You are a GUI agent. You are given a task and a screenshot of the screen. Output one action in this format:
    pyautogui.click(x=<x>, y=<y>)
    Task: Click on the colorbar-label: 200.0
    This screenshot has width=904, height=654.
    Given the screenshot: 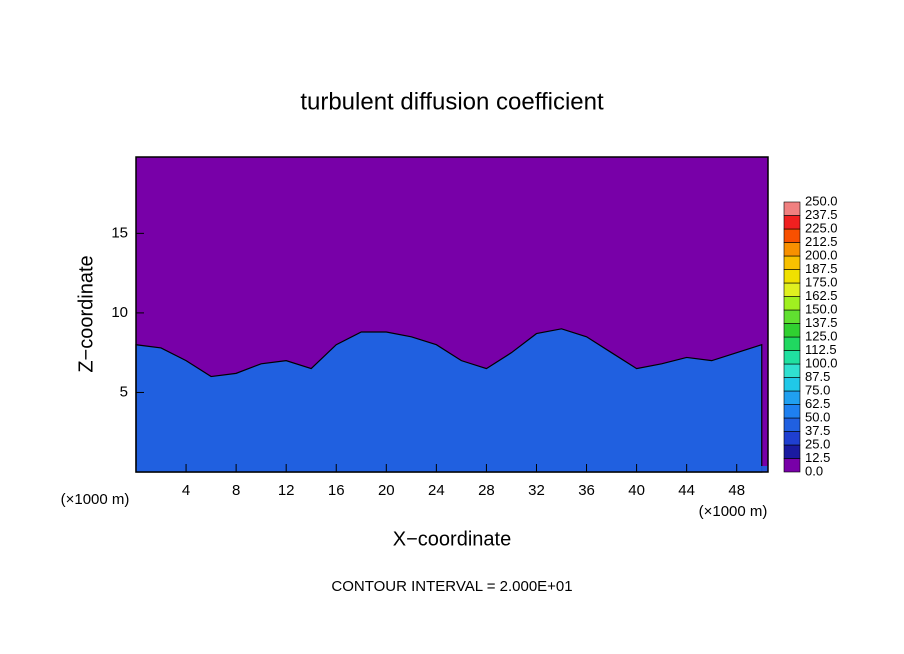 What is the action you would take?
    pyautogui.click(x=821, y=254)
    